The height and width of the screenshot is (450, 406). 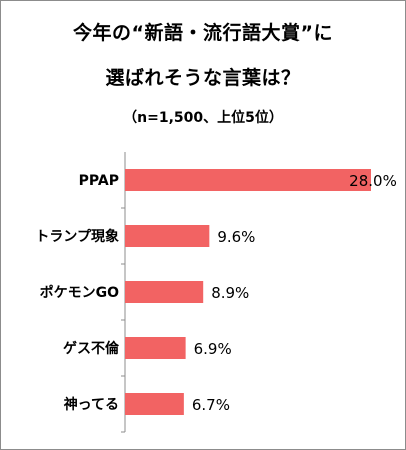 What do you see at coordinates (79, 292) in the screenshot?
I see `category-label: ポケモンGO` at bounding box center [79, 292].